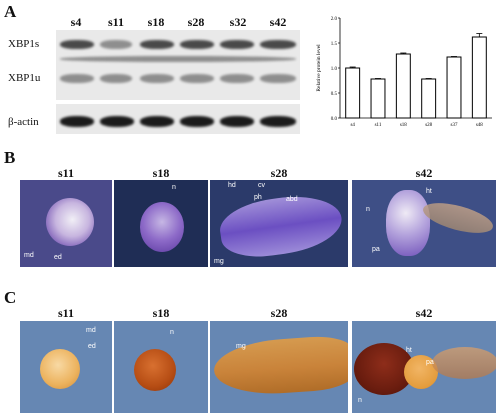  What do you see at coordinates (66, 367) in the screenshot?
I see `embryo-image-s11: md ed` at bounding box center [66, 367].